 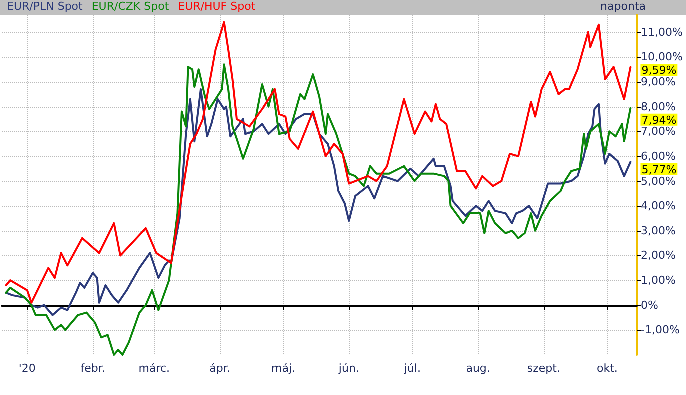 What do you see at coordinates (659, 120) in the screenshot?
I see `annotation: 7,94%` at bounding box center [659, 120].